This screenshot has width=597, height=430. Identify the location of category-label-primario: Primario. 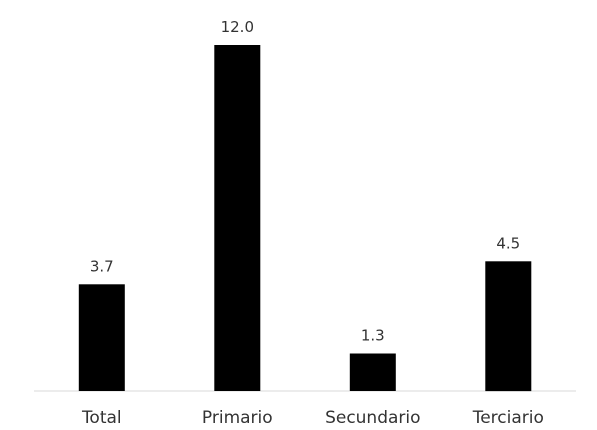
(237, 418).